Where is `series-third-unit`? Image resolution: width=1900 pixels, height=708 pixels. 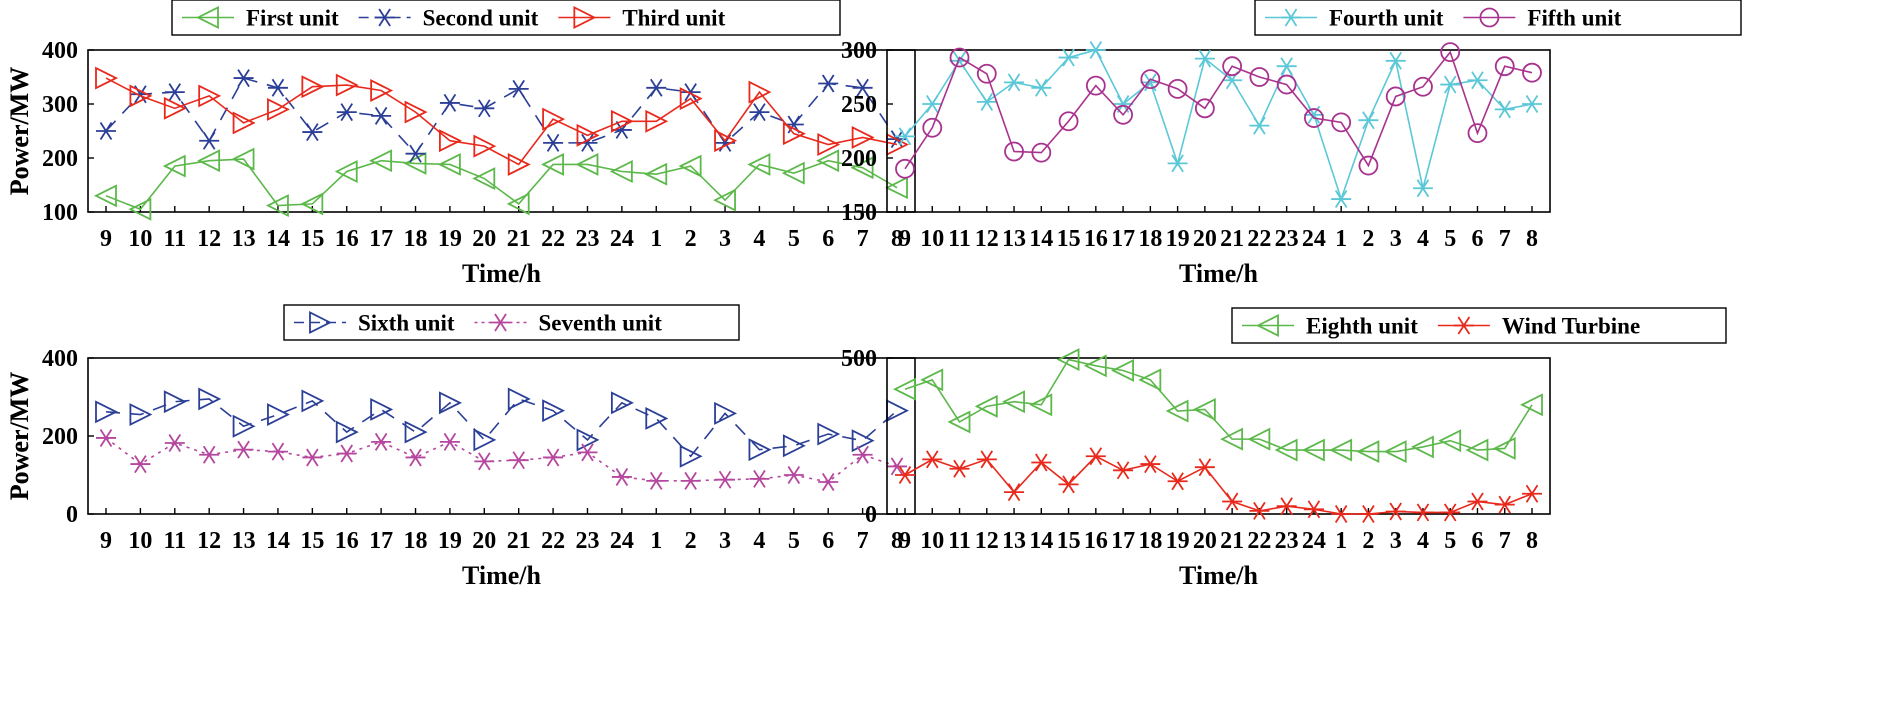 series-third-unit is located at coordinates (502, 121).